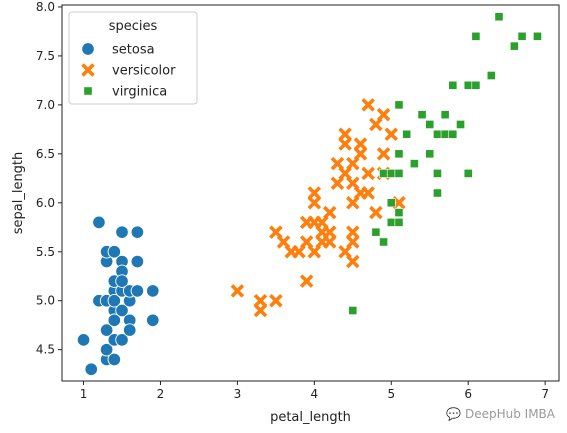 The width and height of the screenshot is (567, 433). Describe the element at coordinates (509, 414) in the screenshot. I see `watermark-text: DeepHub IMBA` at that location.